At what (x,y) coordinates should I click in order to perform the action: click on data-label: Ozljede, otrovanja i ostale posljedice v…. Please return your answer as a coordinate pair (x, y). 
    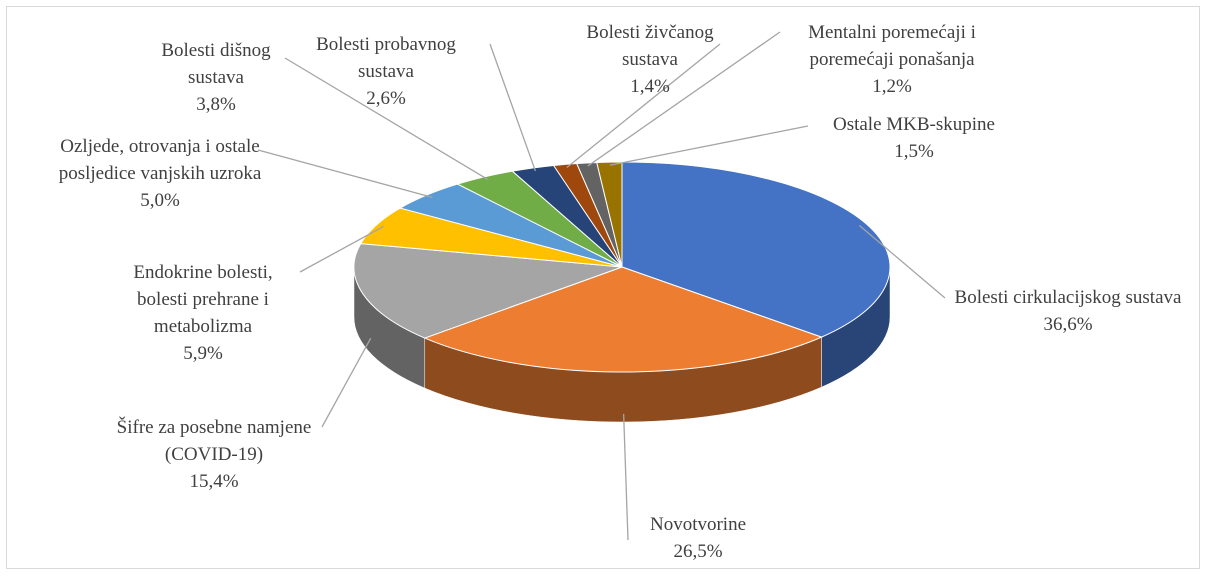
    Looking at the image, I should click on (160, 173).